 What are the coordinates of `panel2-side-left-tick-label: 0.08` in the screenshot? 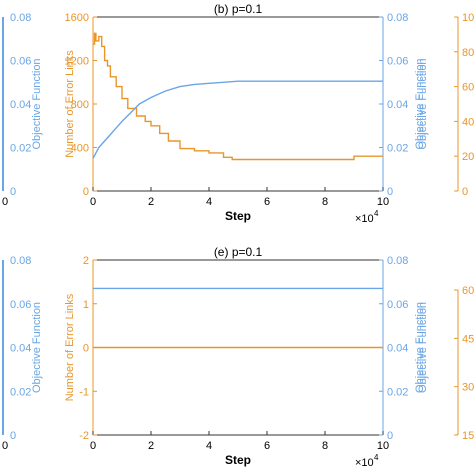 It's located at (20, 261).